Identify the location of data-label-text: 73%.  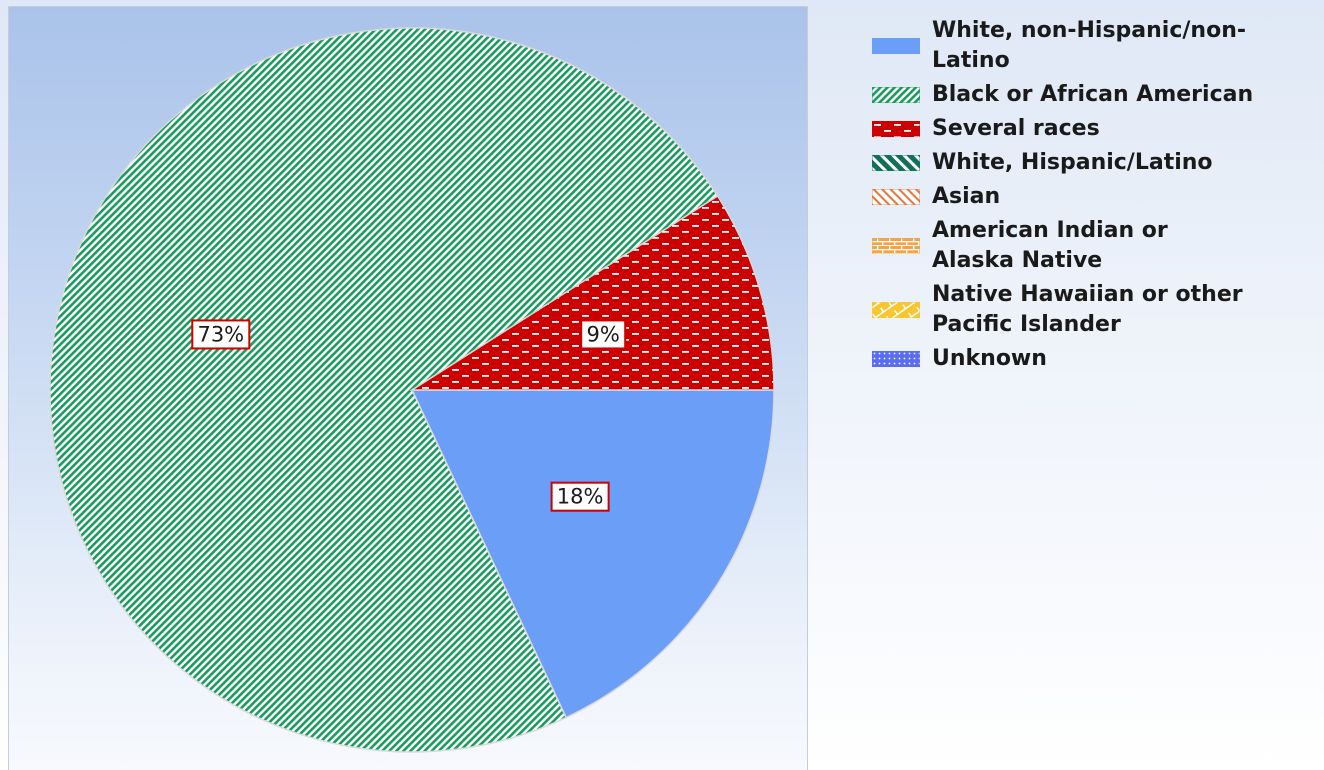
(220, 334).